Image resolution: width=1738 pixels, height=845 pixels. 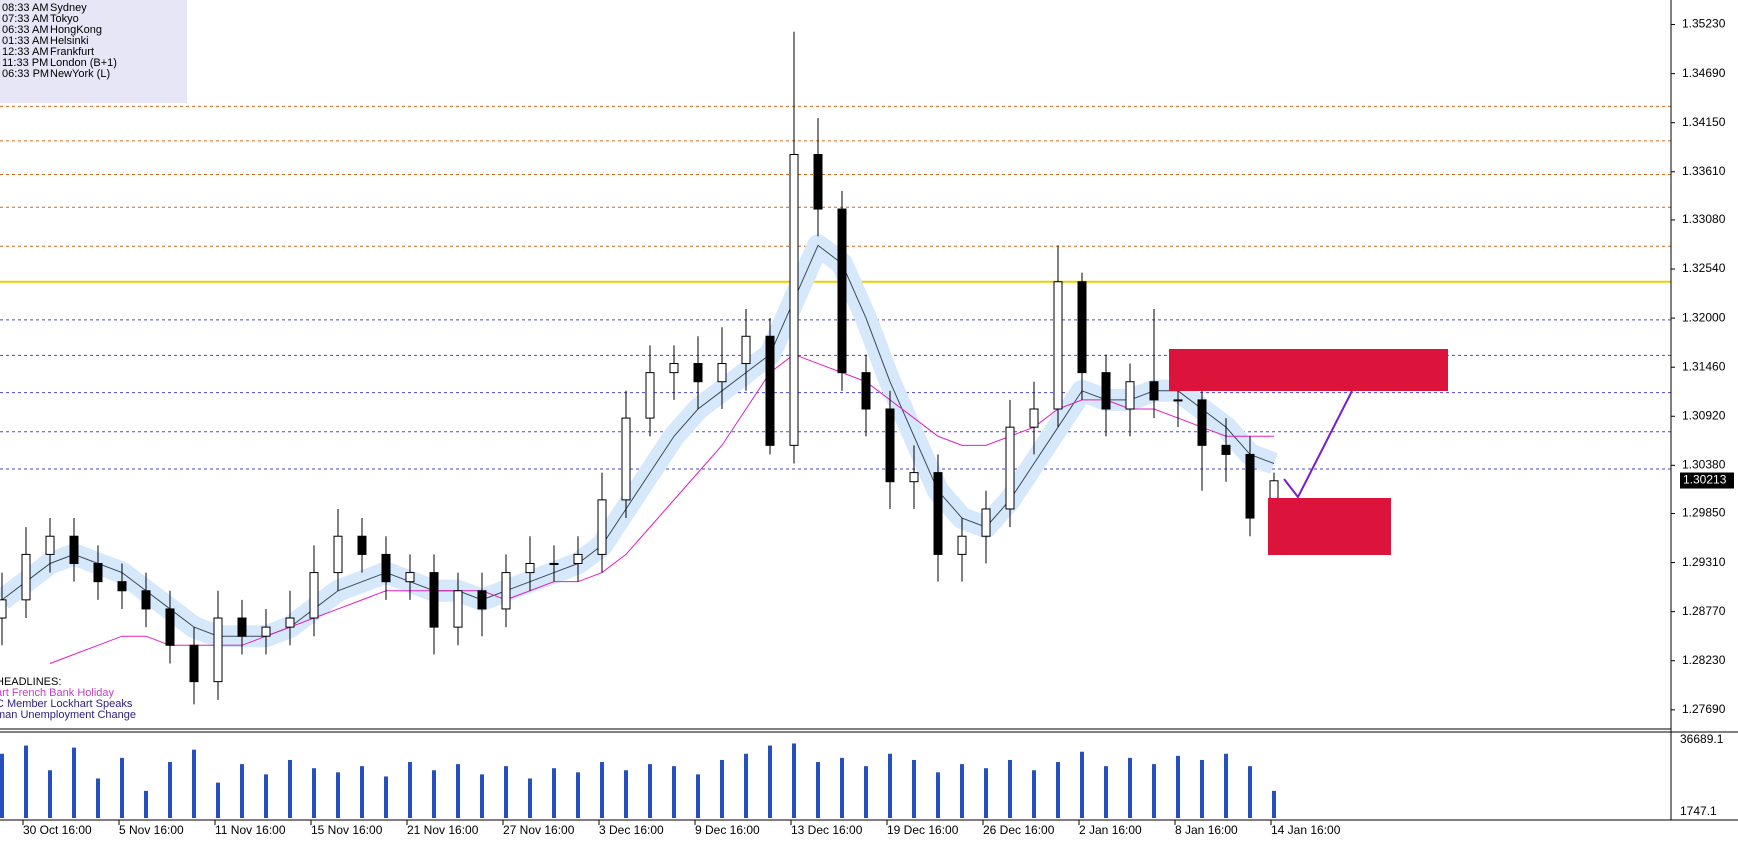 What do you see at coordinates (347, 830) in the screenshot?
I see `x-tick-label: 15 Nov 16:00` at bounding box center [347, 830].